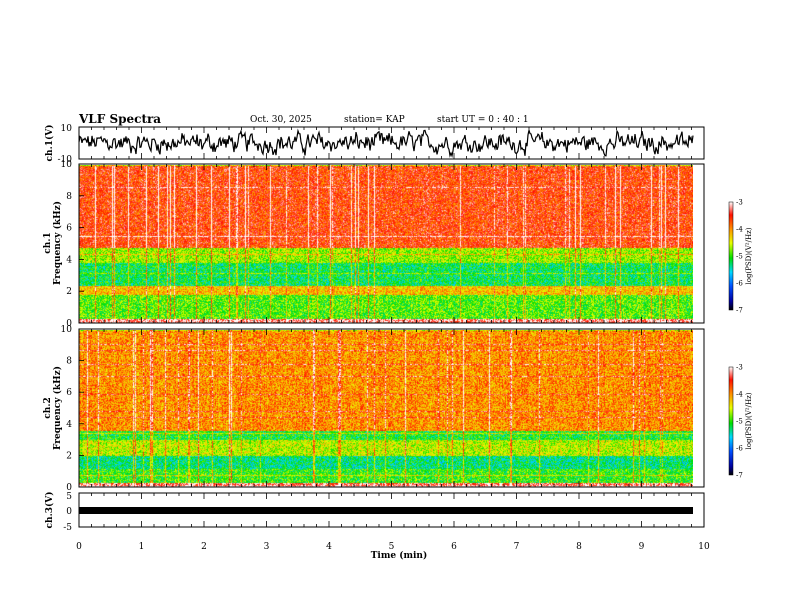 Image resolution: width=792 pixels, height=612 pixels. I want to click on ch1-colorbar-label: log(PSD)(V²/Hz), so click(749, 255).